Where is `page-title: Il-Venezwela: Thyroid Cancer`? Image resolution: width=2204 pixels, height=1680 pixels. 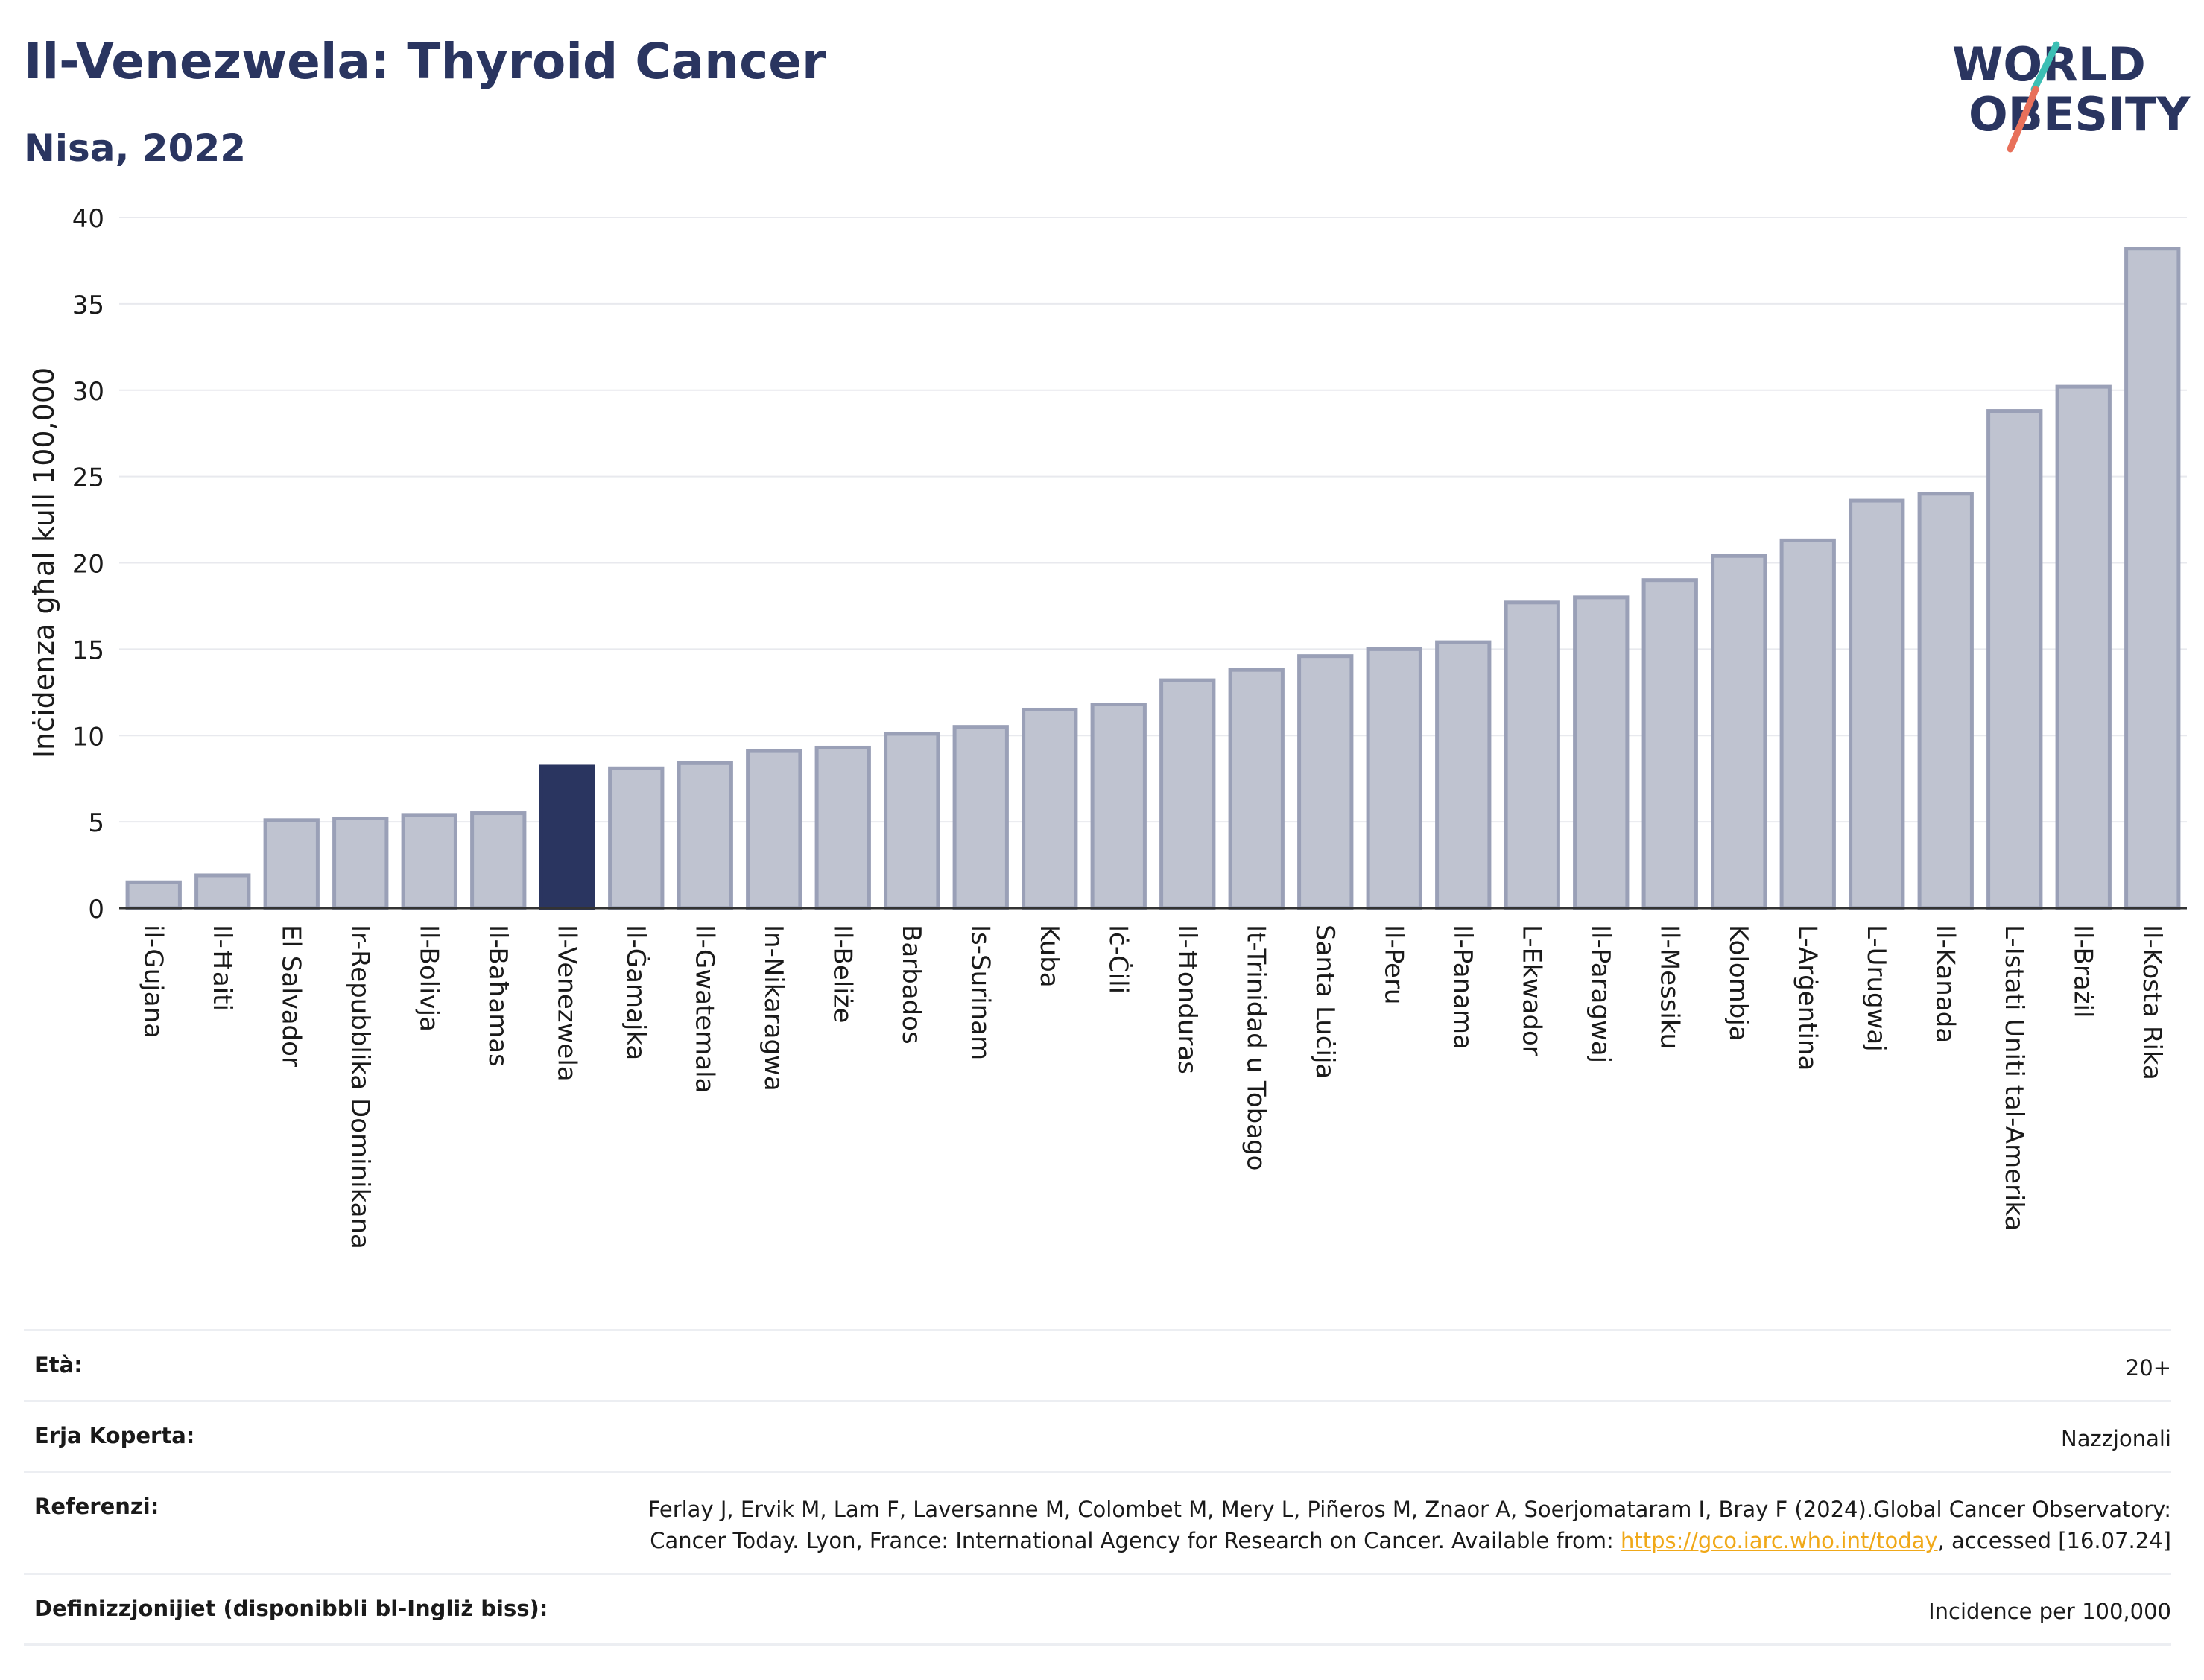
page-title: Il-Venezwela: Thyroid Cancer is located at coordinates (425, 61).